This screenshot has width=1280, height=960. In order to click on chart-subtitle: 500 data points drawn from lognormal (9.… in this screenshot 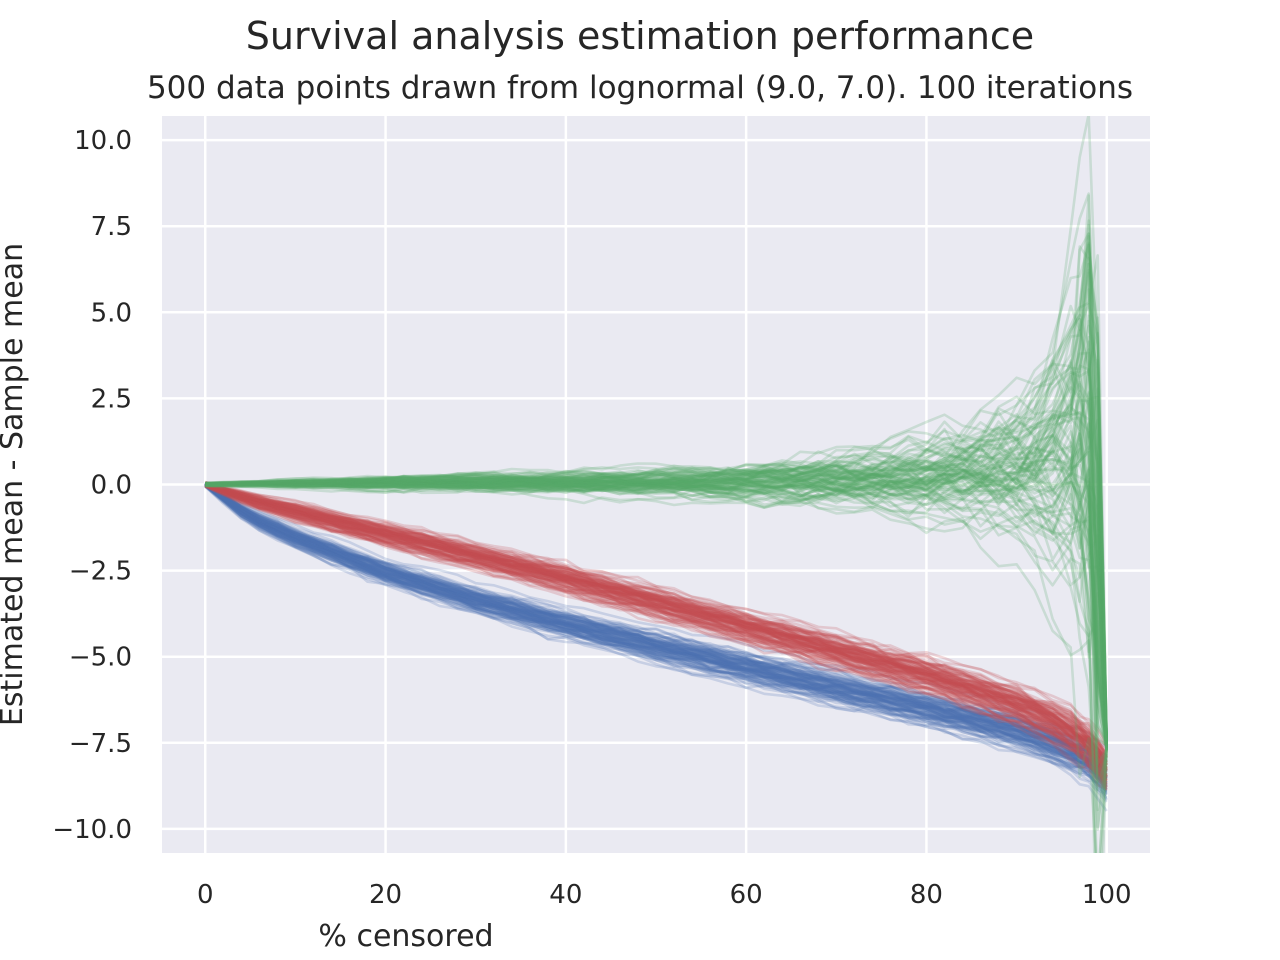, I will do `click(640, 88)`.